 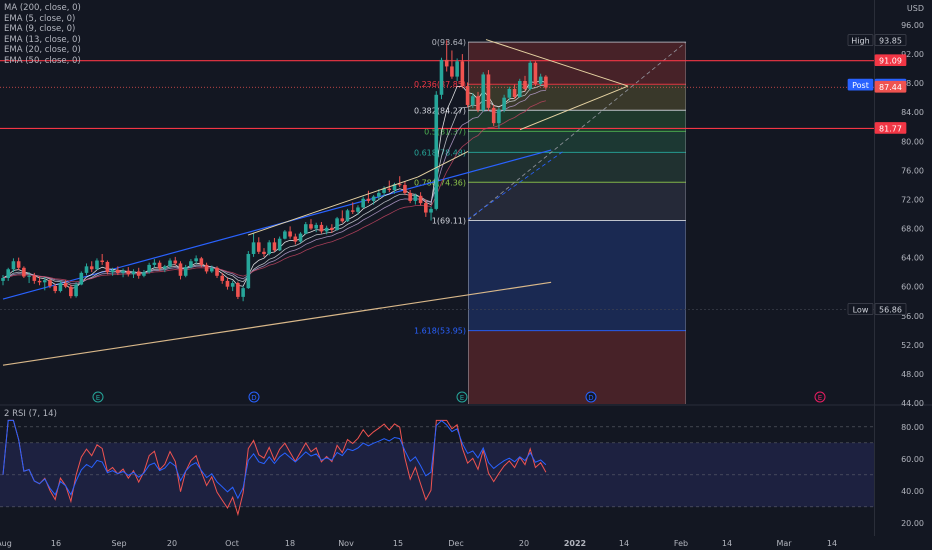 I want to click on event-marker-letter: D, so click(x=253, y=398).